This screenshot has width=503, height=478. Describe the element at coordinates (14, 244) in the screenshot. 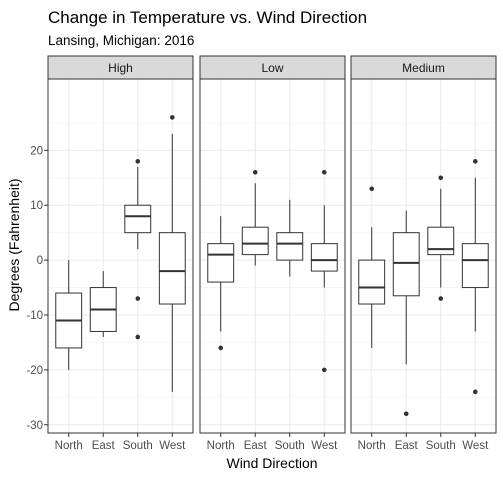

I see `y-axis-title: Degrees (Fahrenheit)` at that location.